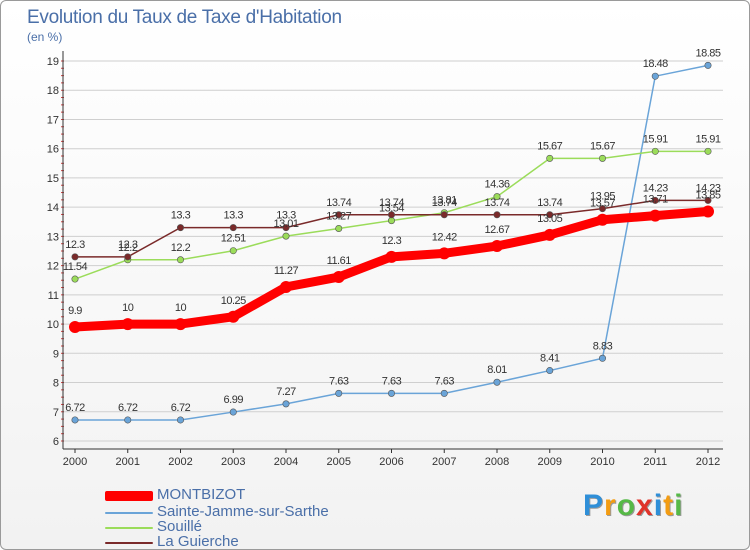  What do you see at coordinates (56, 442) in the screenshot?
I see `y-tick-label: 6` at bounding box center [56, 442].